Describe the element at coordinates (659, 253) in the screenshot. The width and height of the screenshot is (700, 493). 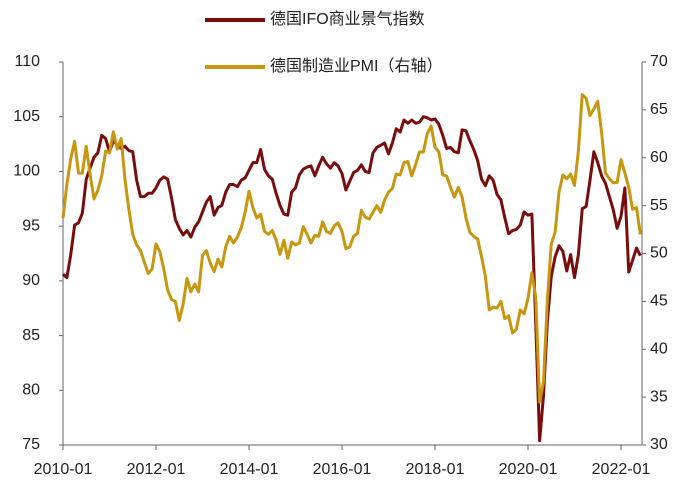
I see `y2-tick-label: 50` at that location.